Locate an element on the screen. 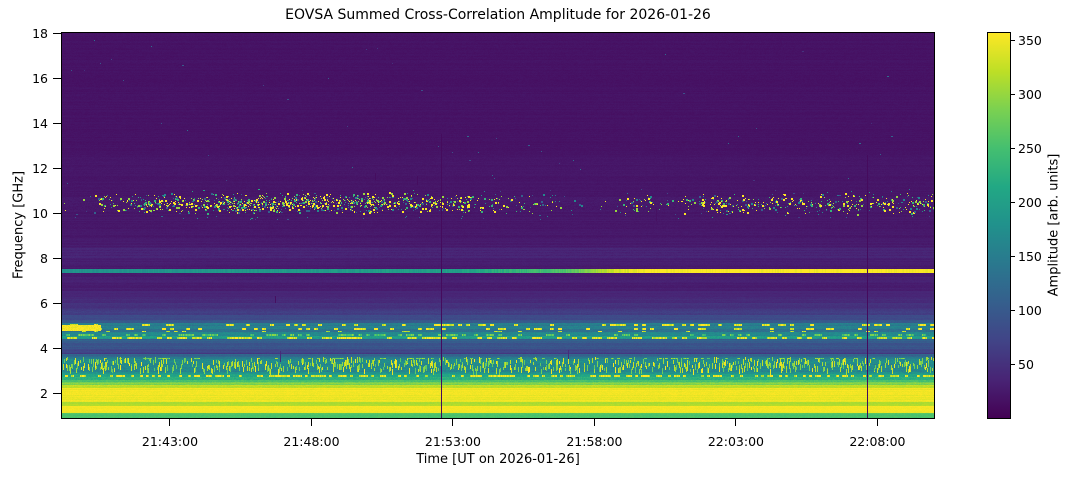 This screenshot has height=479, width=1073. colorbar-gradient is located at coordinates (999, 225).